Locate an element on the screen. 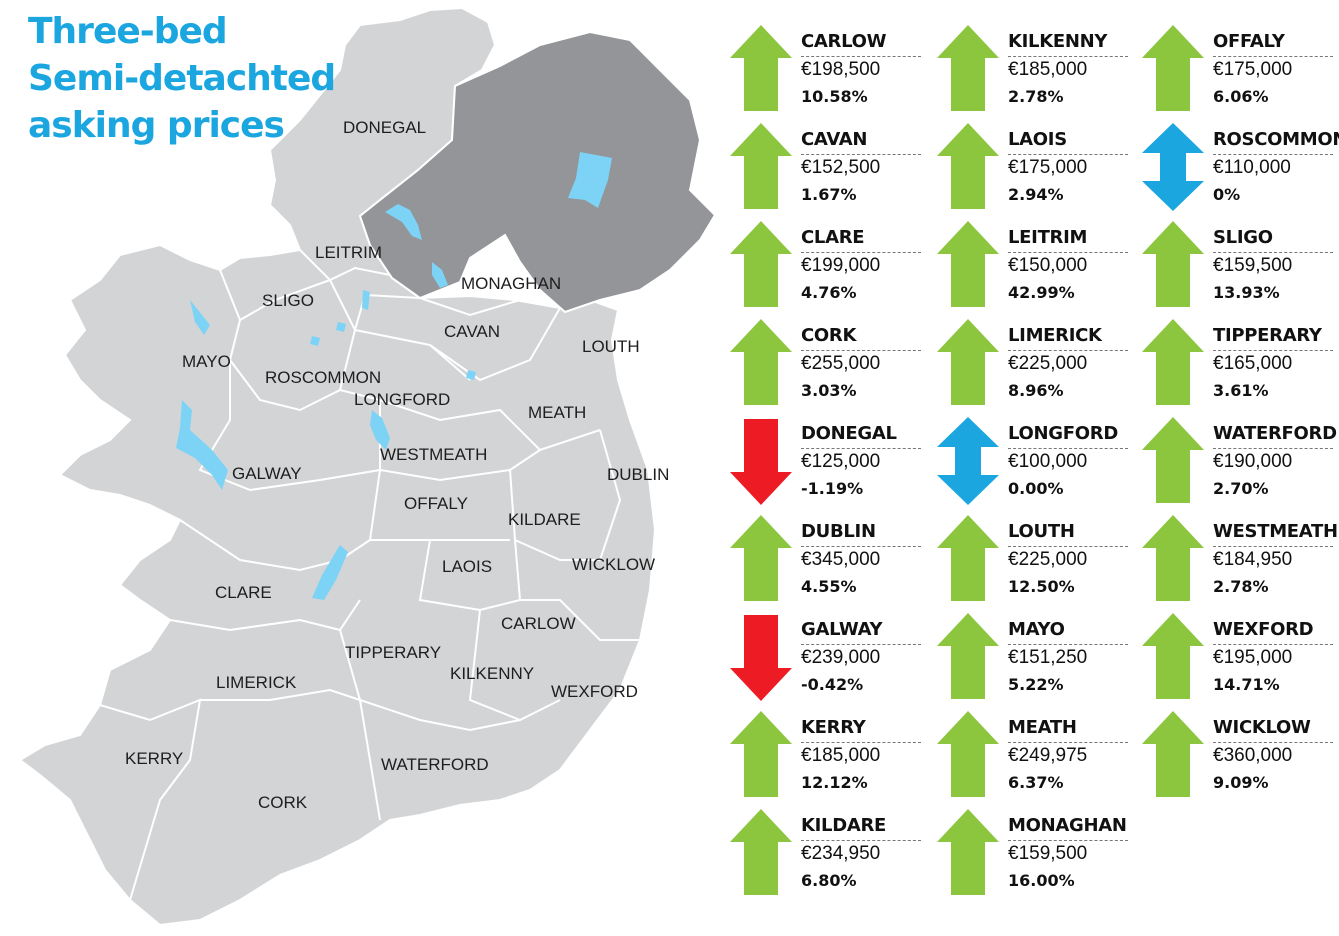 The height and width of the screenshot is (936, 1339). map-label-meath: MEATH is located at coordinates (557, 412).